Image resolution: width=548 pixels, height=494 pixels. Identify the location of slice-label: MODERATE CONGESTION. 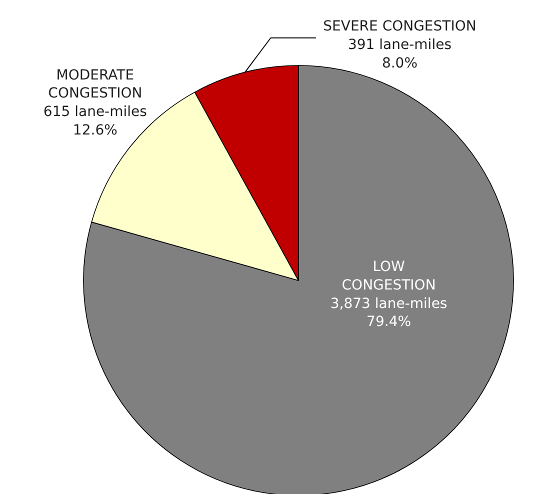
(95, 84).